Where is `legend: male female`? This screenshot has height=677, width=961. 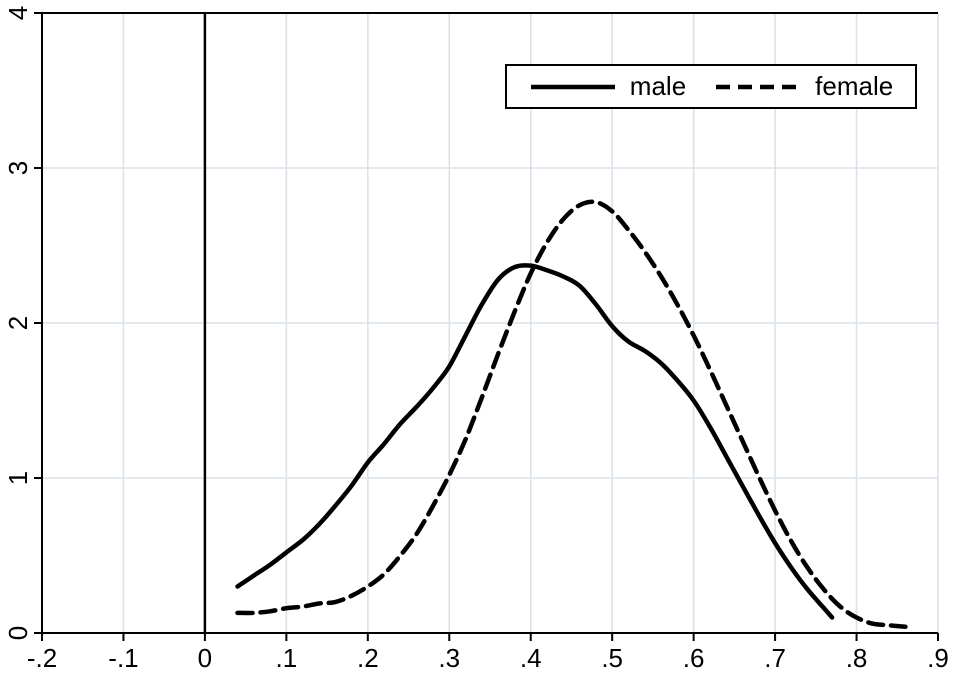 legend: male female is located at coordinates (711, 86).